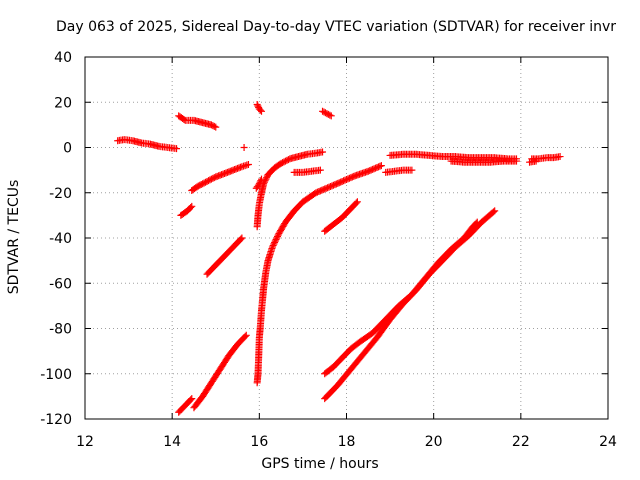  What do you see at coordinates (399, 171) in the screenshot?
I see `series-arc18` at bounding box center [399, 171].